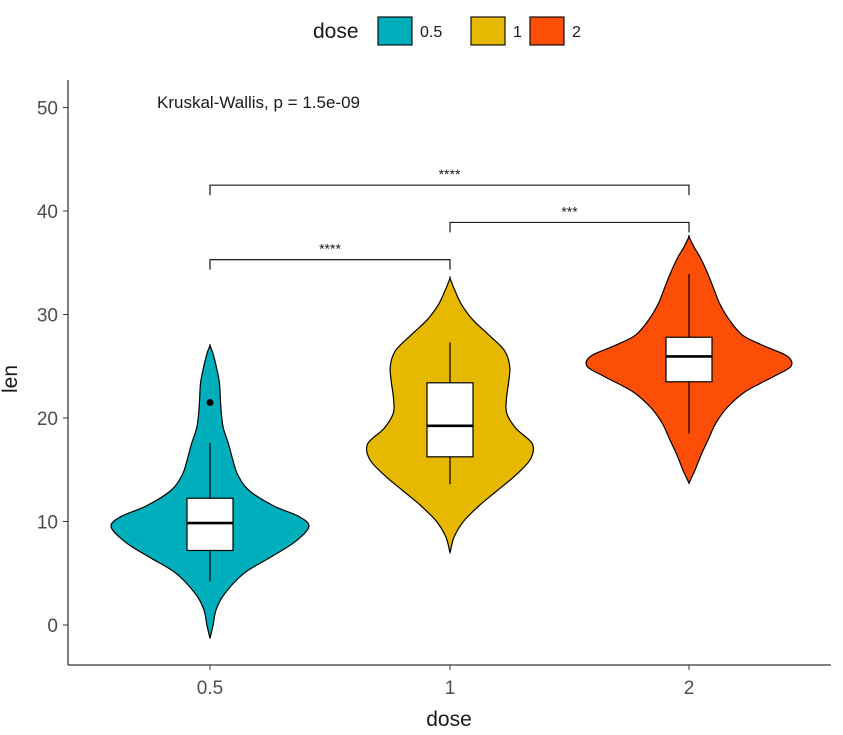 The height and width of the screenshot is (735, 843). What do you see at coordinates (47, 419) in the screenshot?
I see `y-tick-label: 20` at bounding box center [47, 419].